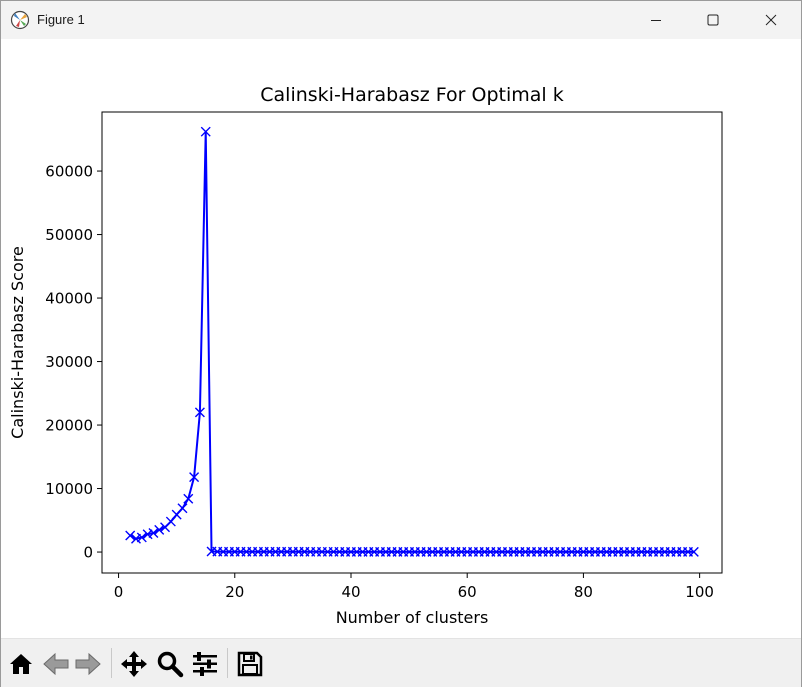 Image resolution: width=802 pixels, height=687 pixels. I want to click on y-tick-label: 30000, so click(69, 362).